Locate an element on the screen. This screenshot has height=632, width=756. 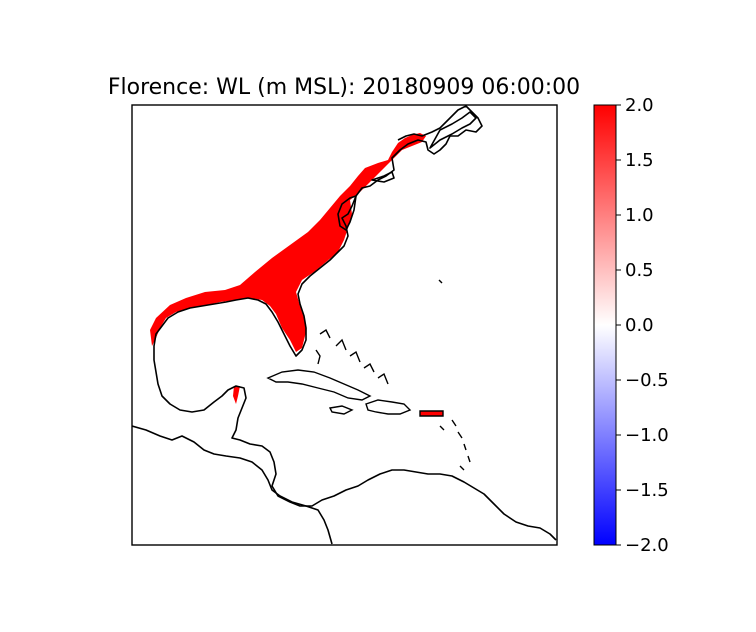
colorbar-tick-label: −0.5 is located at coordinates (647, 380).